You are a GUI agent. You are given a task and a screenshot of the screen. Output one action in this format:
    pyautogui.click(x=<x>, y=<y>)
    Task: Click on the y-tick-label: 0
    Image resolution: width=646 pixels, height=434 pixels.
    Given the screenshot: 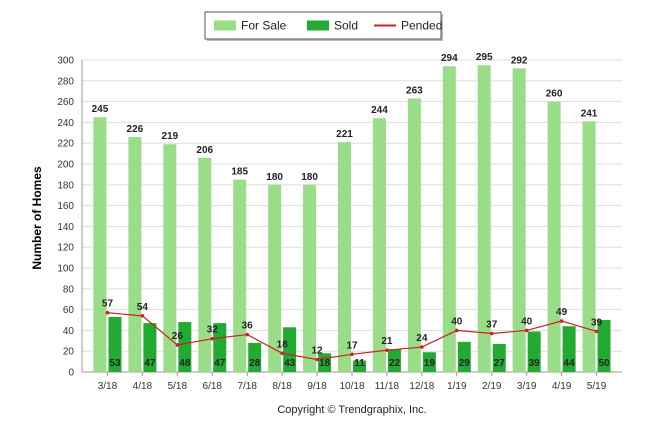 What is the action you would take?
    pyautogui.click(x=71, y=373)
    